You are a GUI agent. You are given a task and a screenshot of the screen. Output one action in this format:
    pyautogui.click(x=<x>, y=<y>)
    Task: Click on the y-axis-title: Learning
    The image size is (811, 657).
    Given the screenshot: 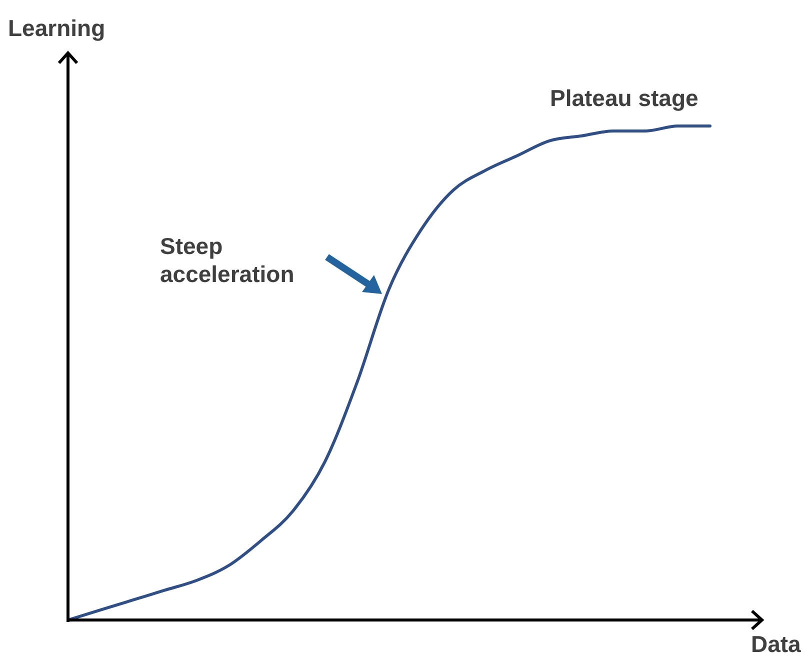 What is the action you would take?
    pyautogui.click(x=57, y=28)
    